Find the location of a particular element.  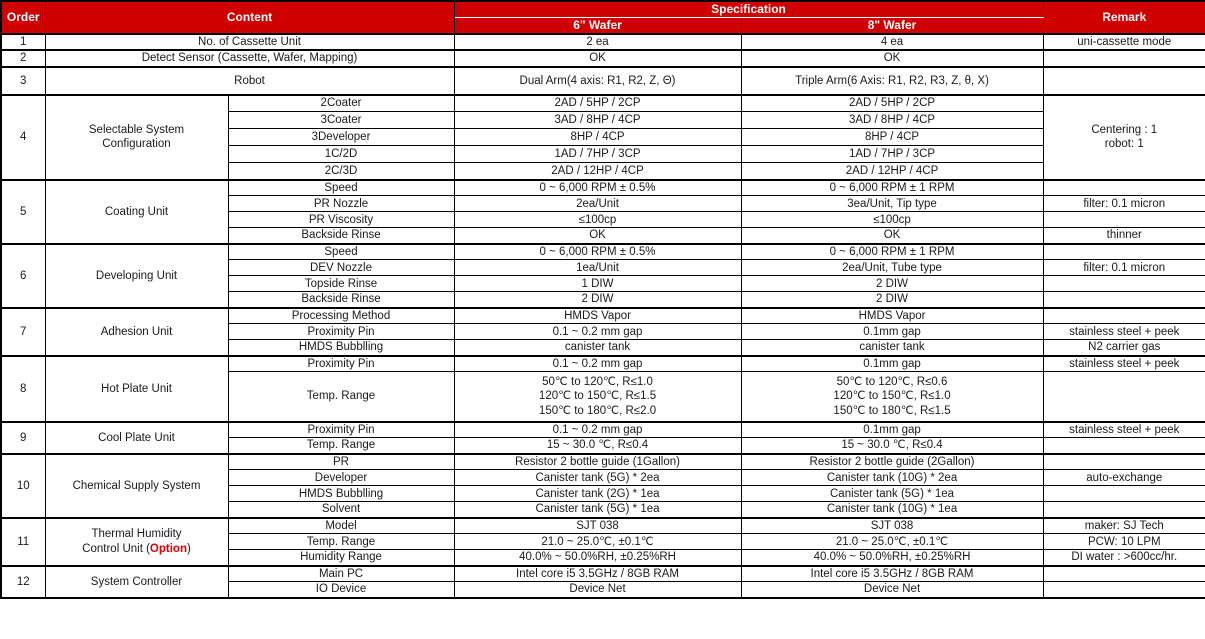

content-cell: Detect Sensor (Cassette, Wafer, Mapping) is located at coordinates (249, 58).